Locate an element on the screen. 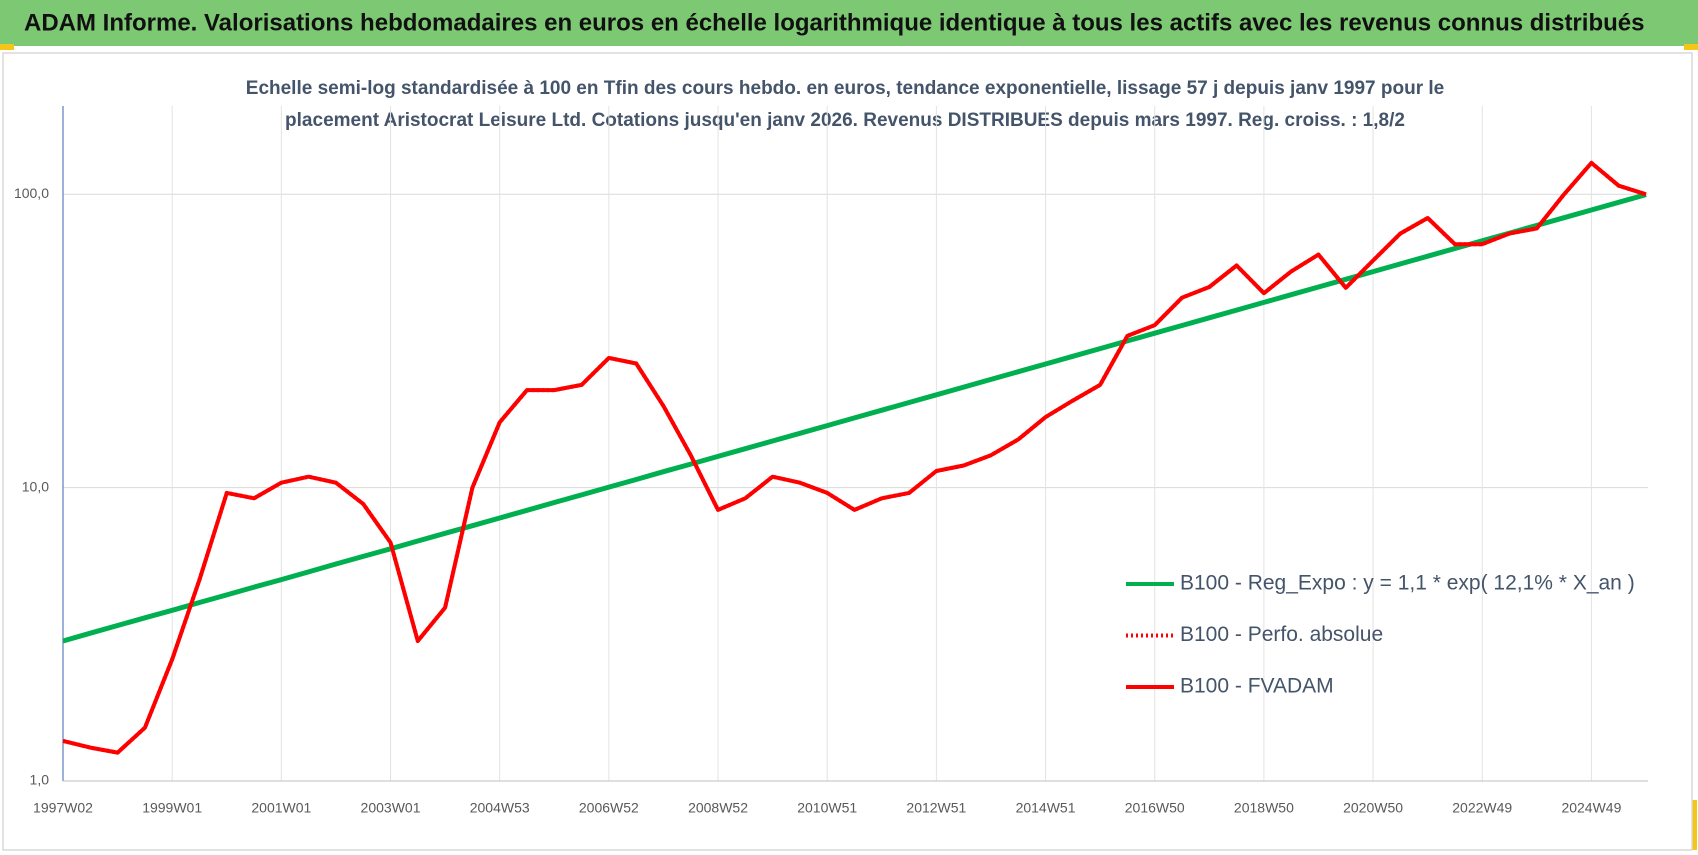  header-bar is located at coordinates (849, 23).